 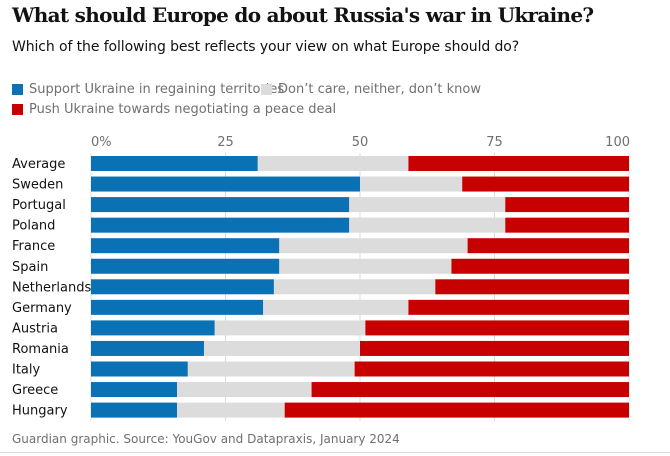 I want to click on legend-swatch-negotiate, so click(x=17, y=109).